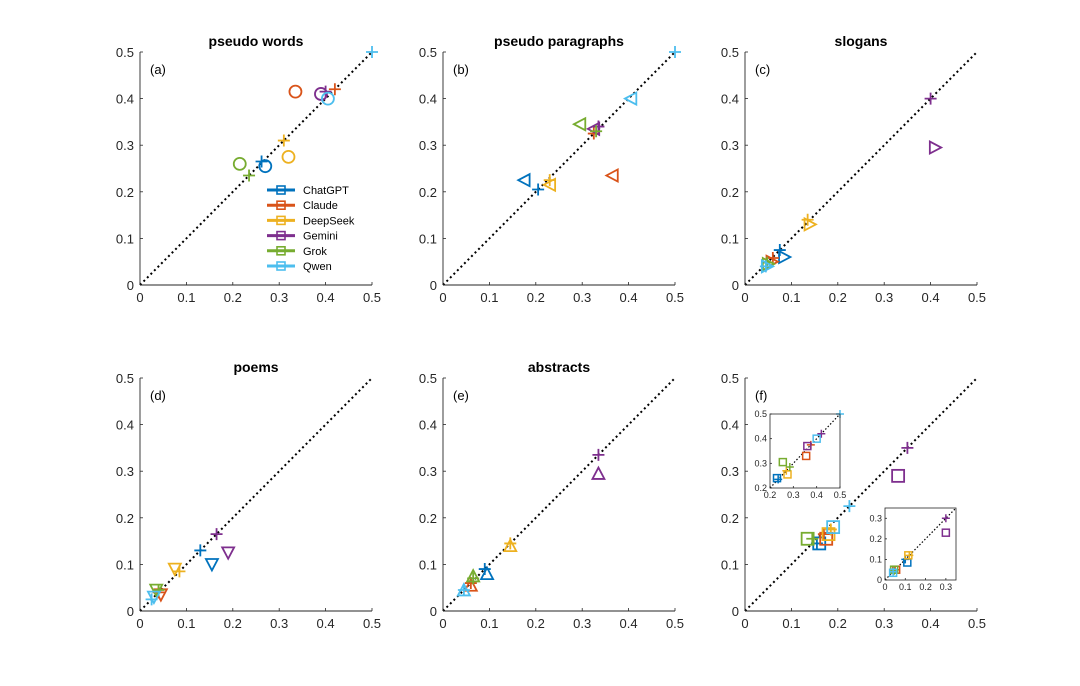 This screenshot has width=1080, height=686. What do you see at coordinates (762, 69) in the screenshot?
I see `panel-label: (c)` at bounding box center [762, 69].